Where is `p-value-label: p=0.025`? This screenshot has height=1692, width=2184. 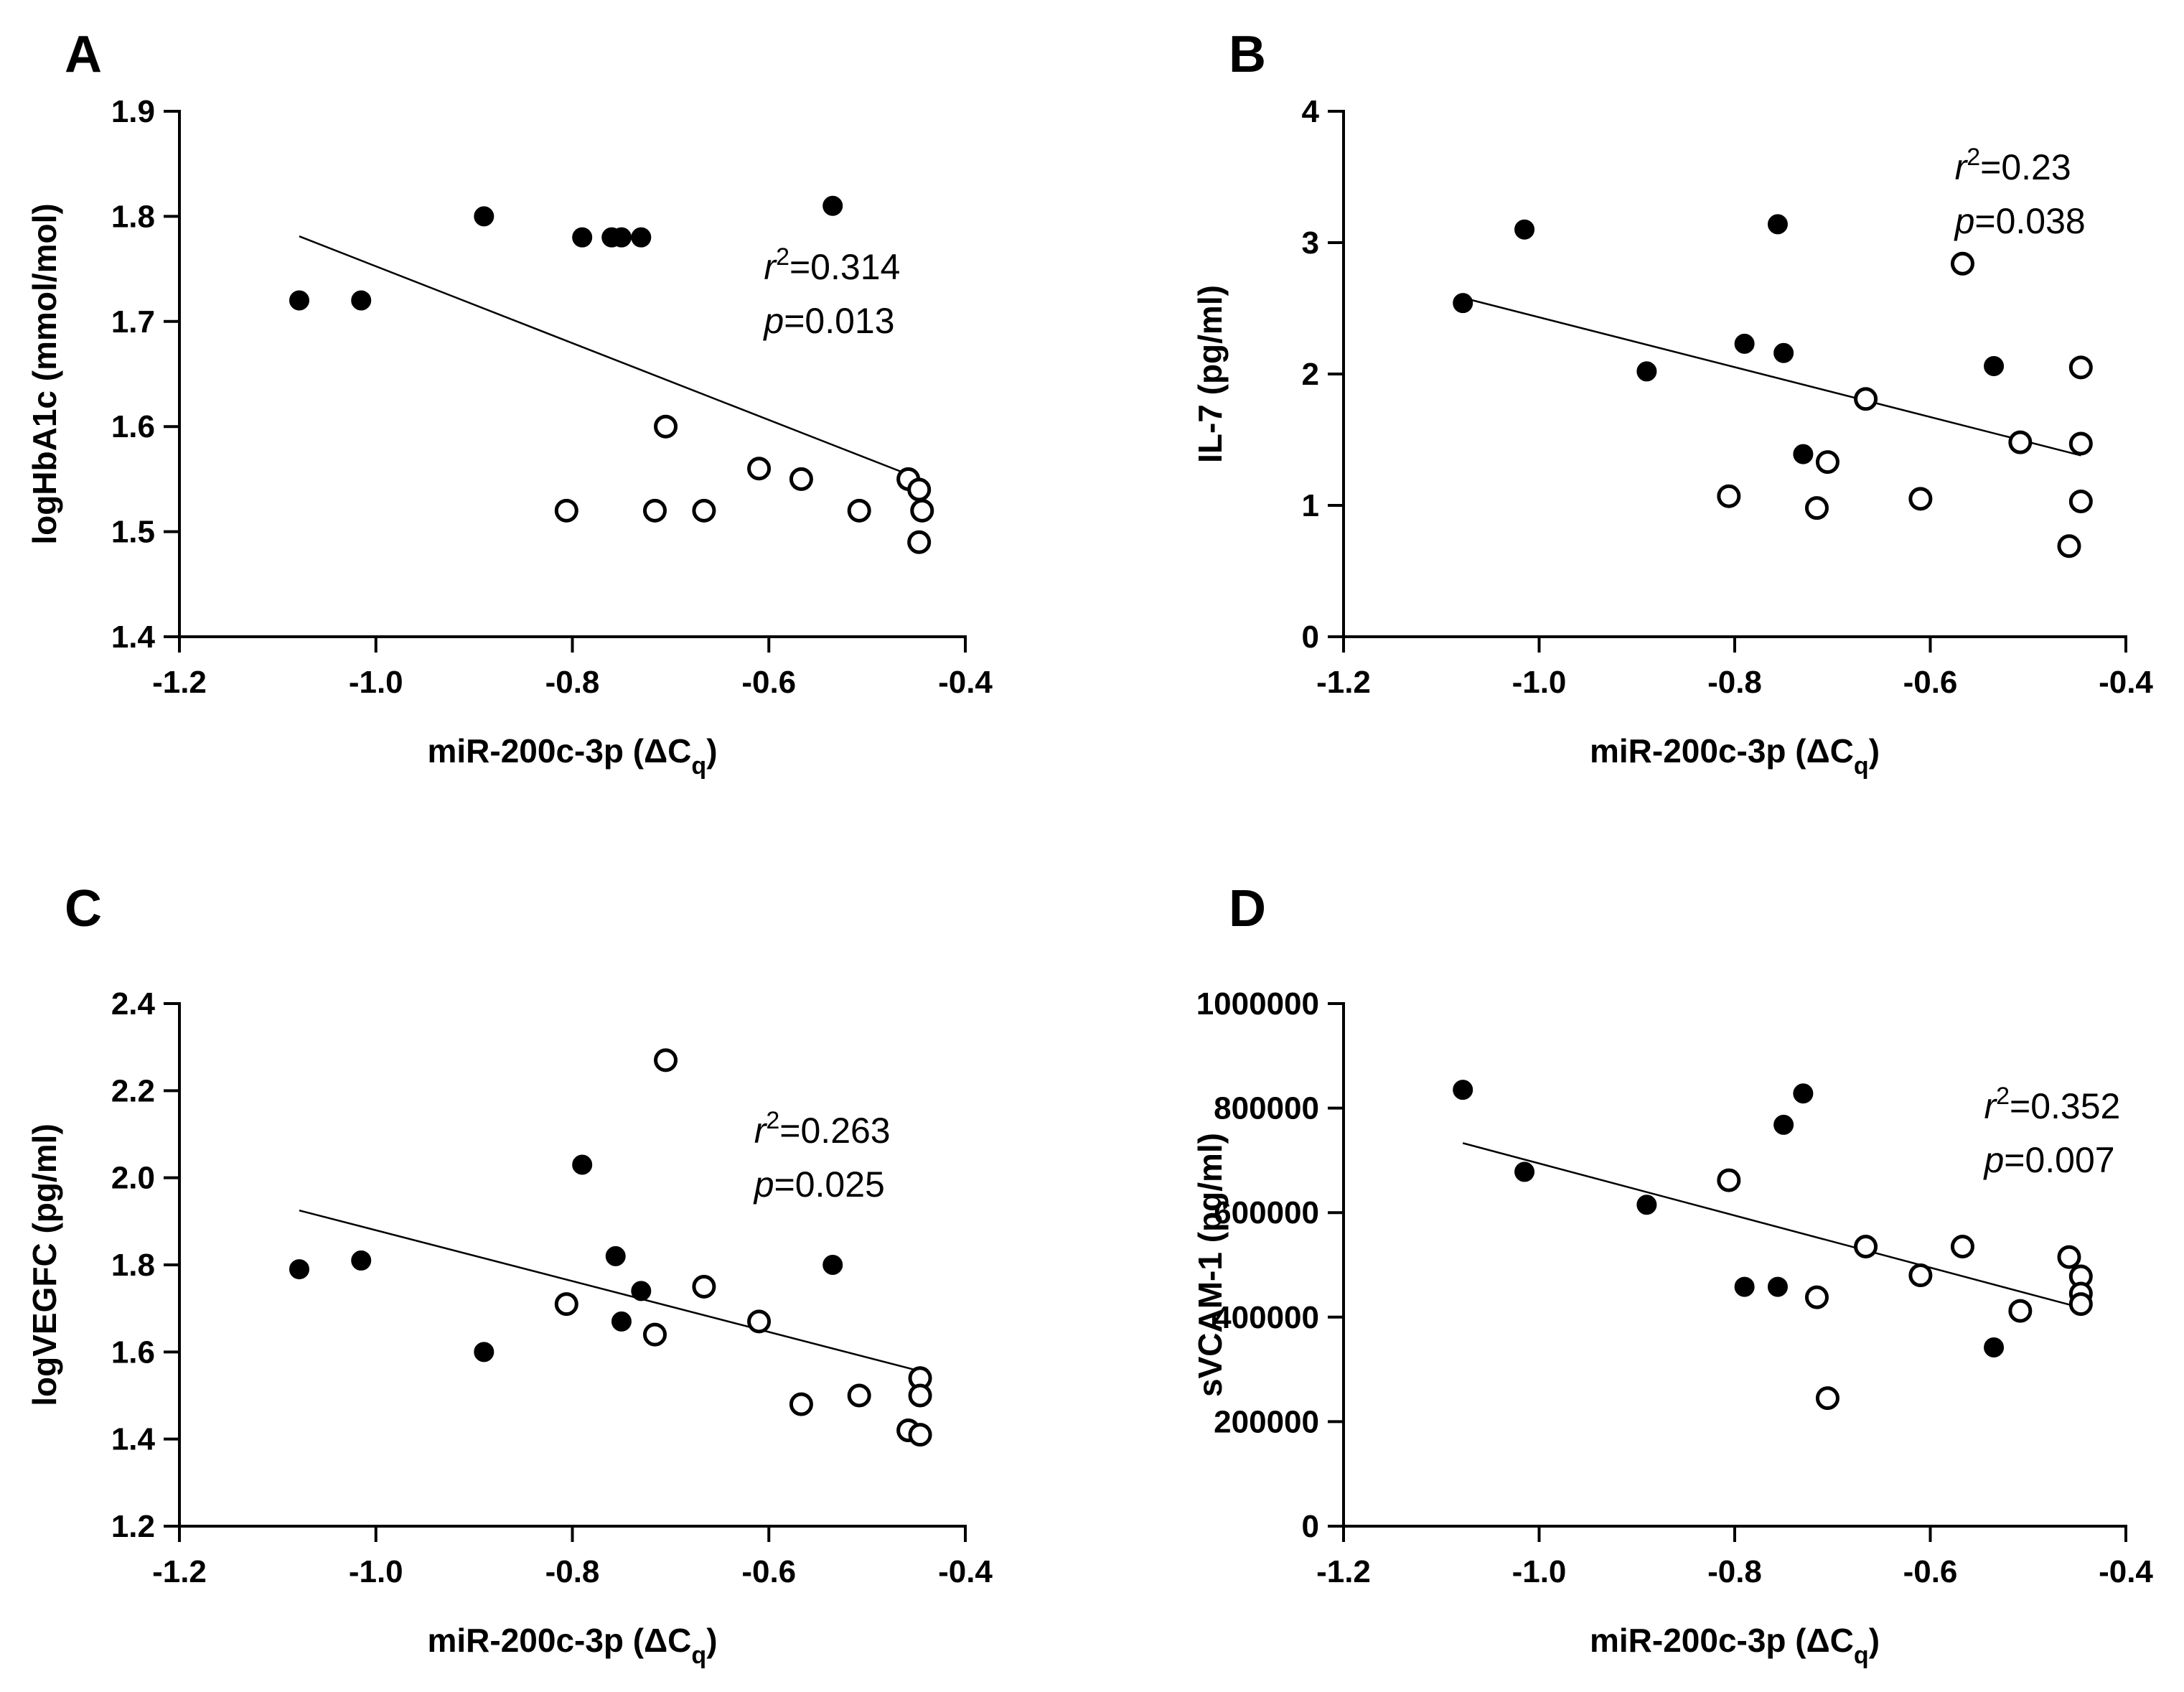
p-value-label: p=0.025 is located at coordinates (819, 1184).